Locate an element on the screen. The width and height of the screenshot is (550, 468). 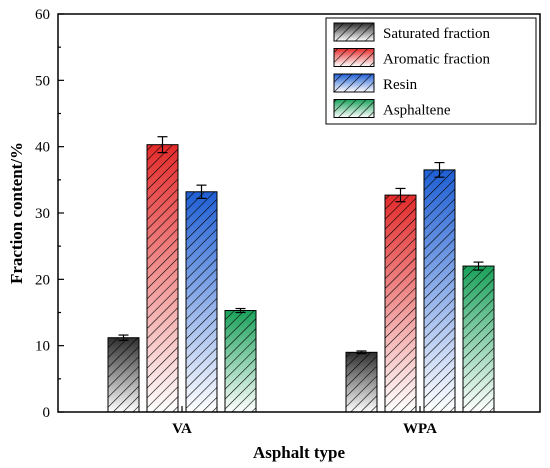
x-axis-title: Asphalt type is located at coordinates (299, 452).